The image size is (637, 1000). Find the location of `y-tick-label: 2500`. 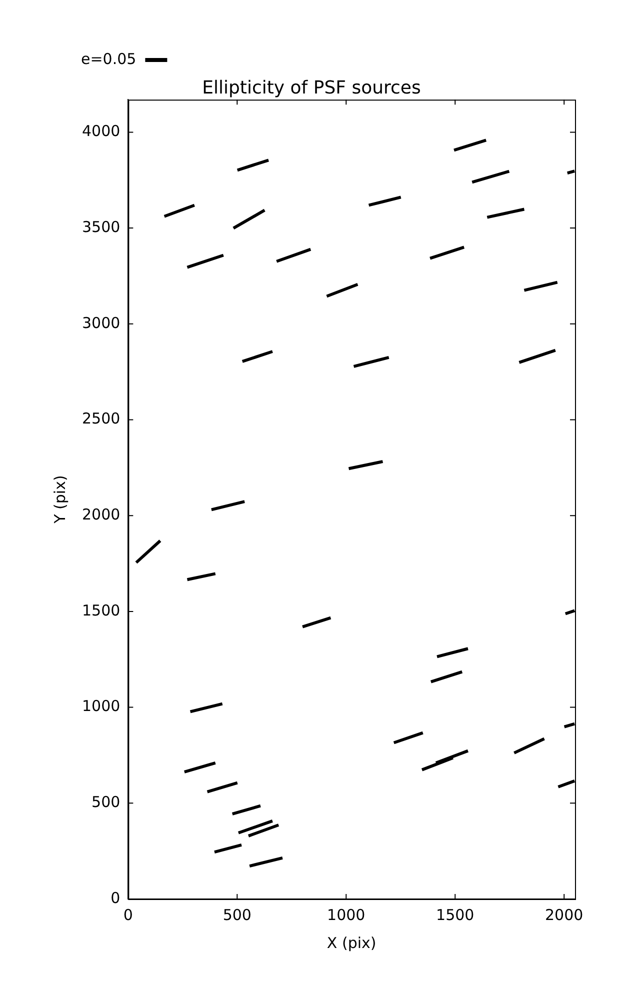

y-tick-label: 2500 is located at coordinates (101, 419).